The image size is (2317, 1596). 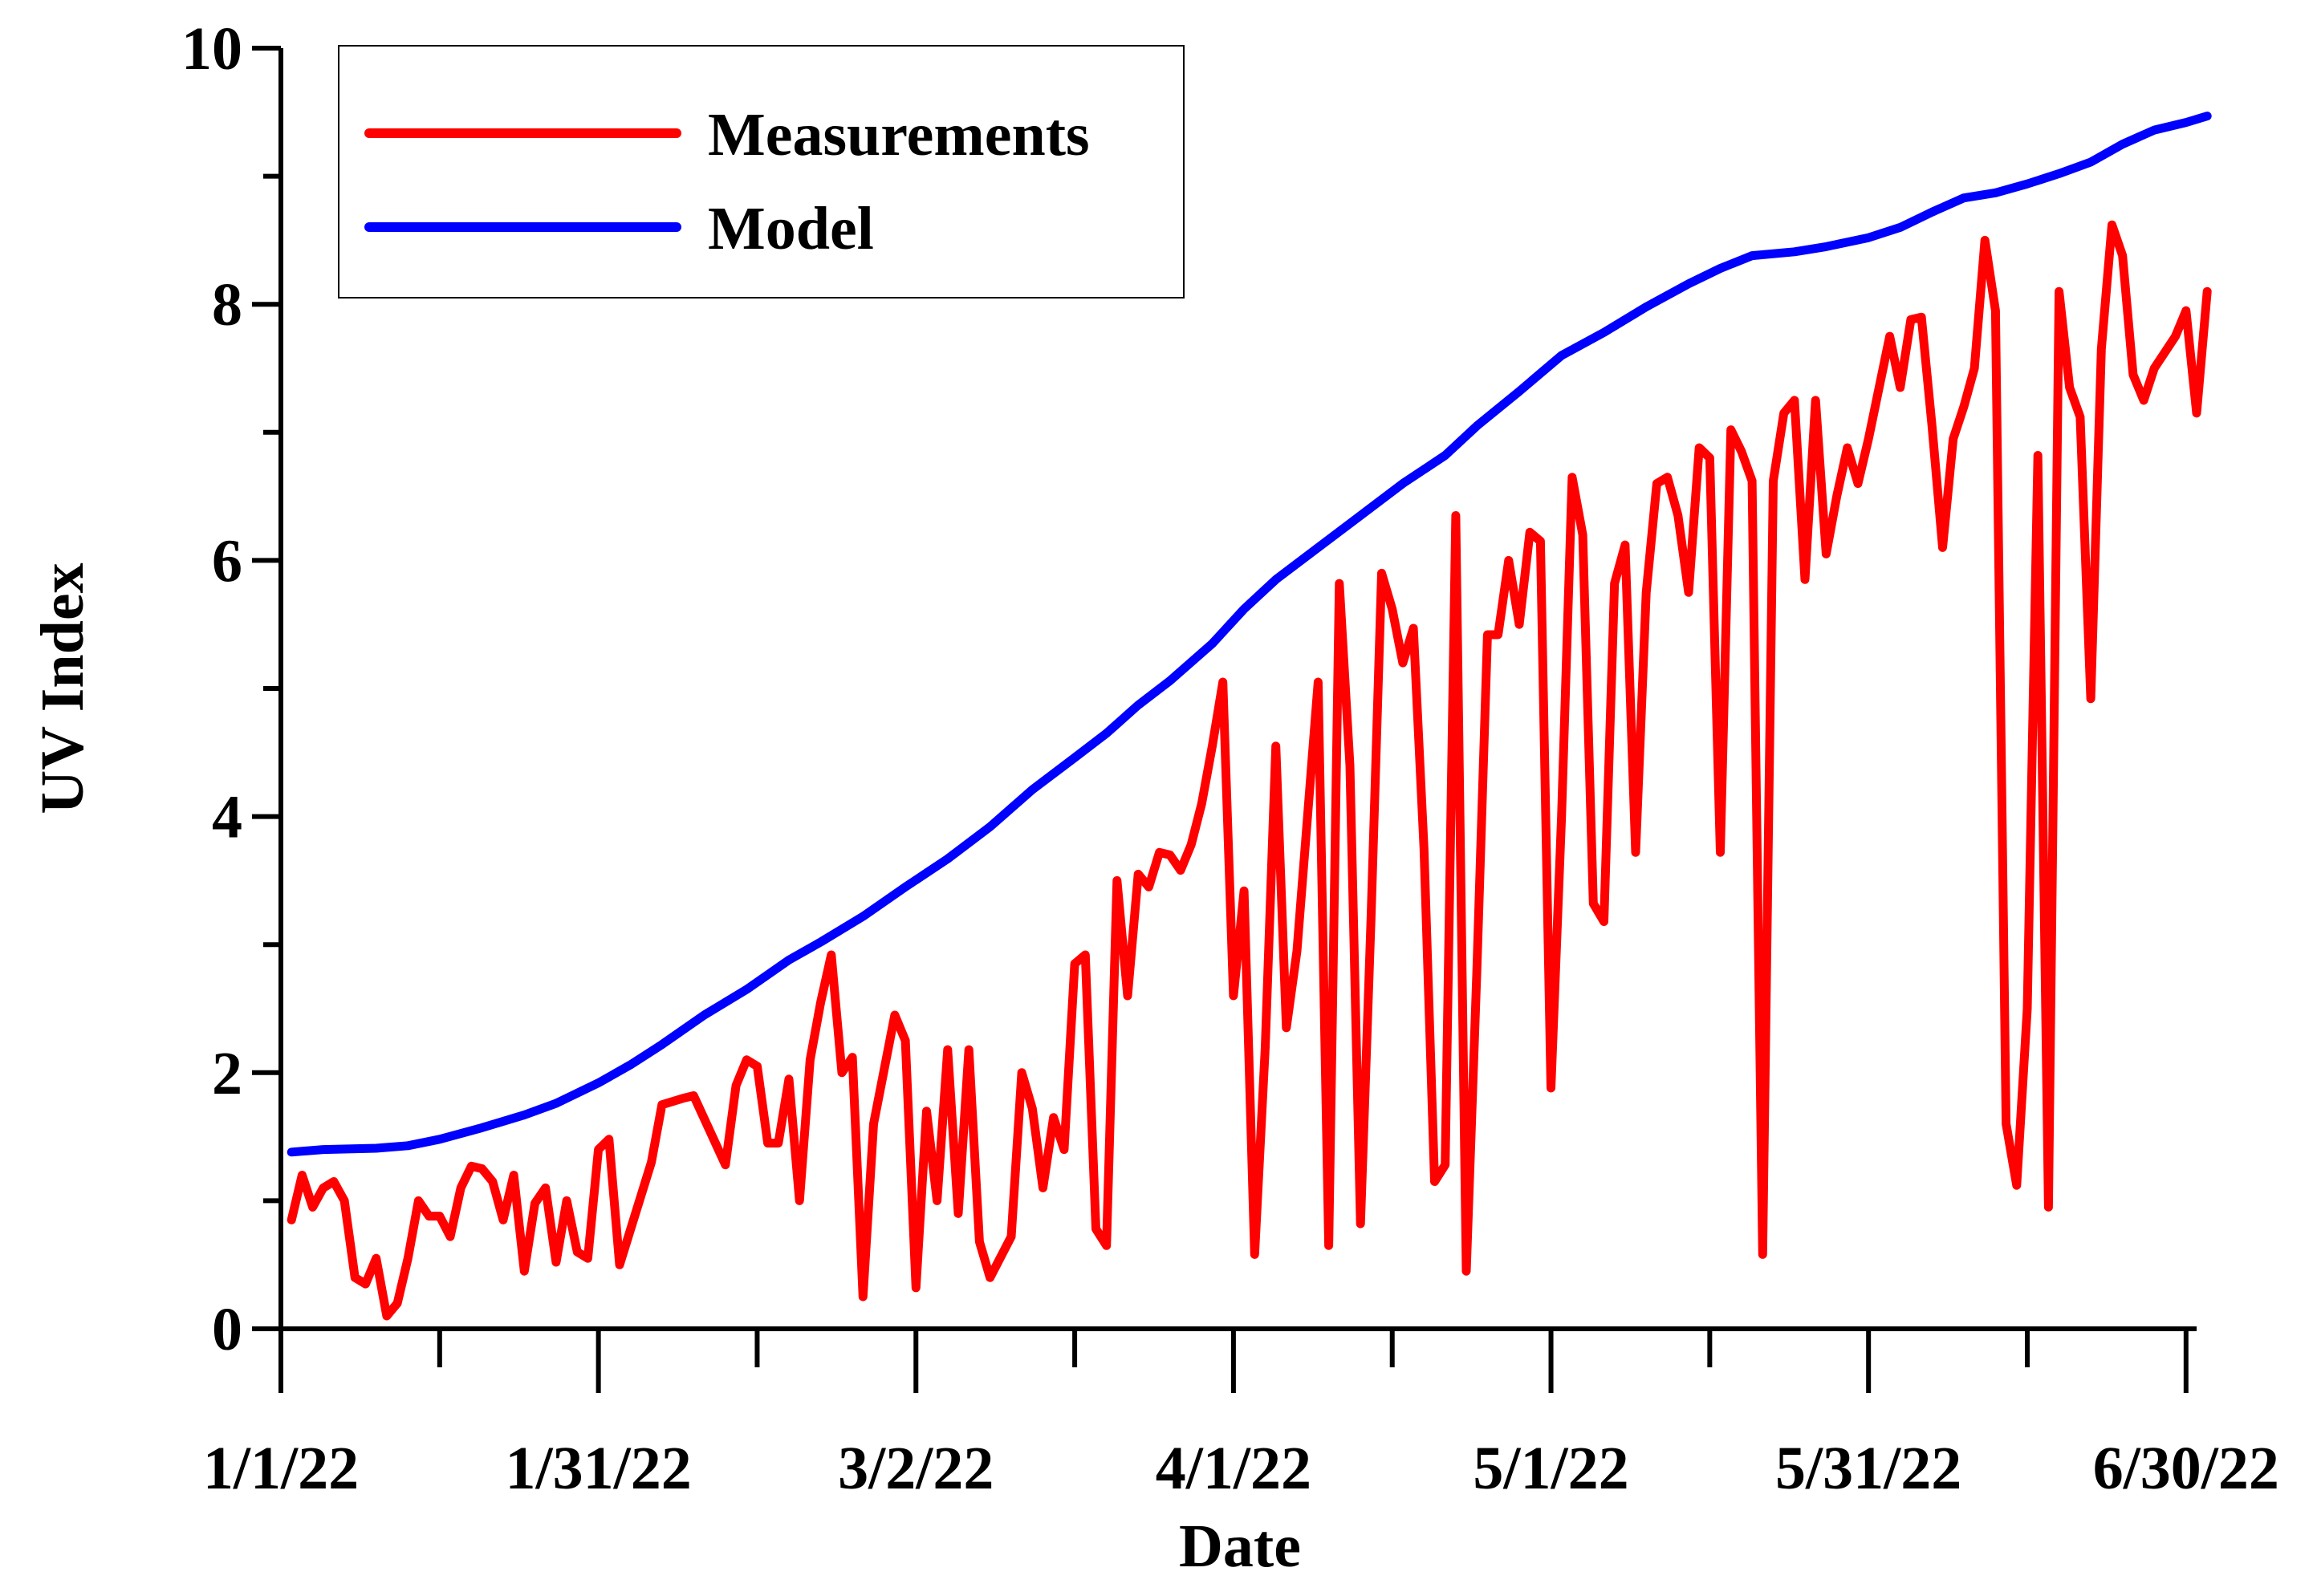 What do you see at coordinates (227, 1073) in the screenshot?
I see `y-tick-label: 2` at bounding box center [227, 1073].